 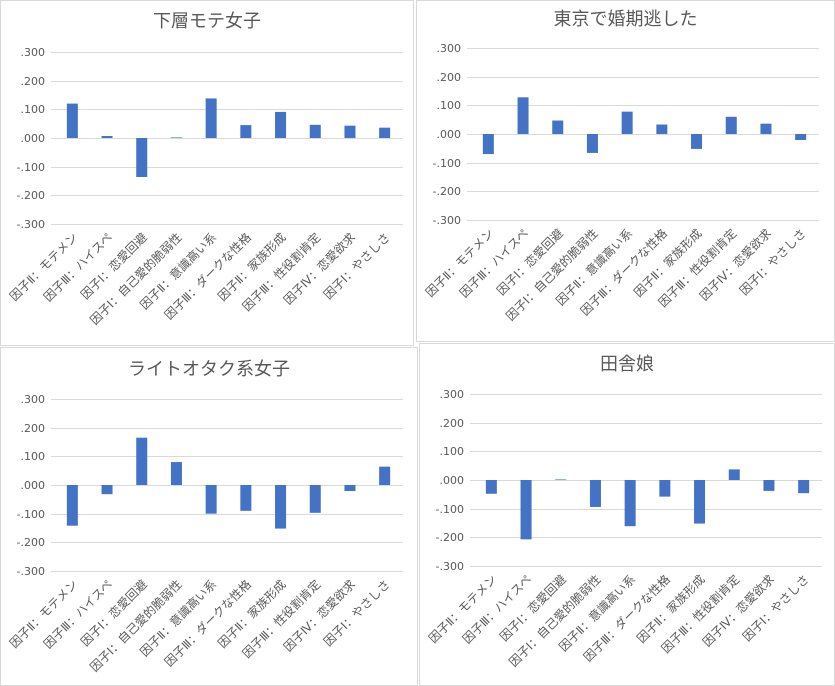 What do you see at coordinates (207, 21) in the screenshot?
I see `chart-title: 下層モテ女子` at bounding box center [207, 21].